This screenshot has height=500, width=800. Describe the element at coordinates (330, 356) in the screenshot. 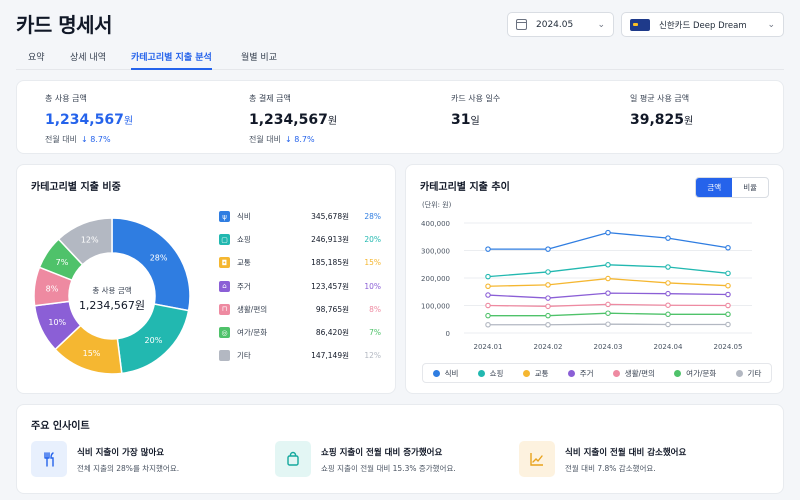

I see `category-amount: 147,149원` at that location.